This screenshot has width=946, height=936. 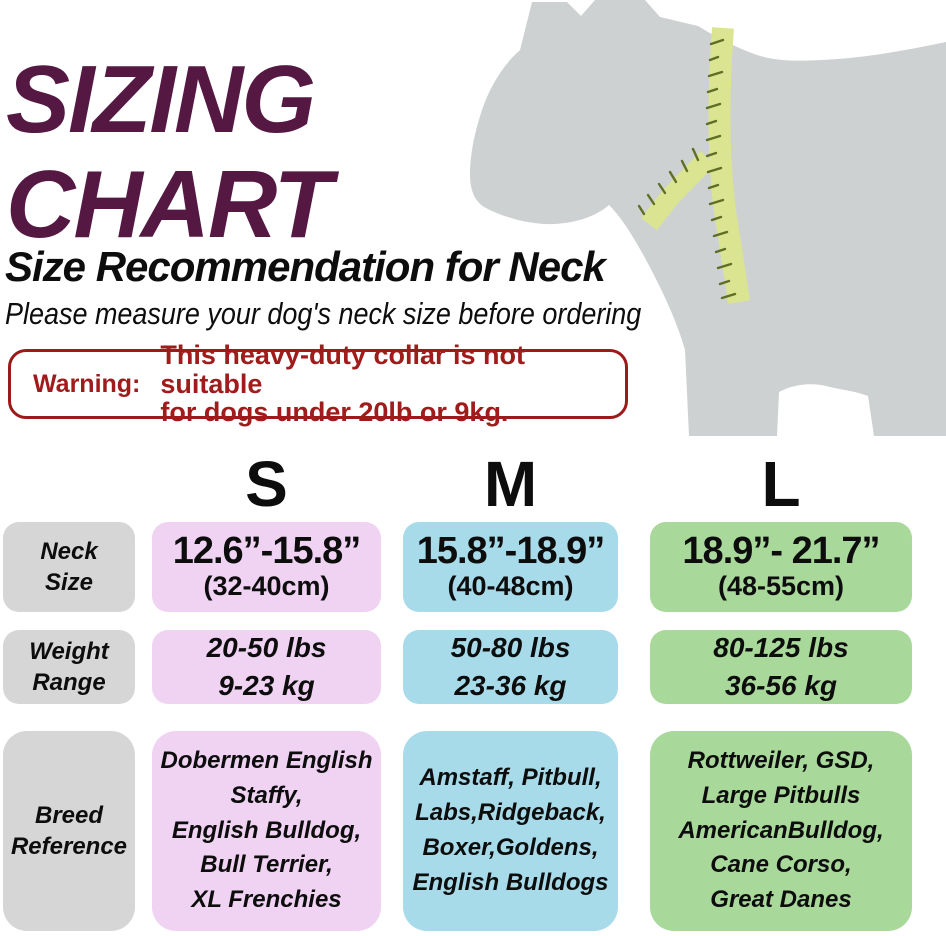 I want to click on weight-cell-m: 50-80 lbs 23-36 kg, so click(x=510, y=667).